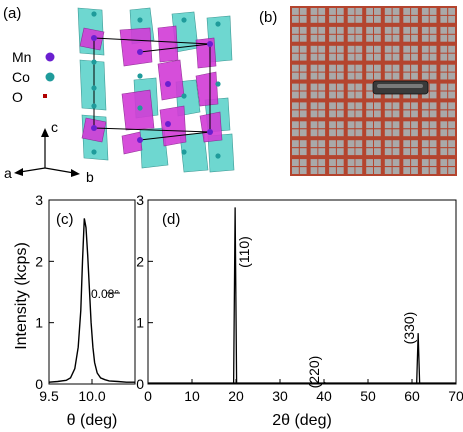 This screenshot has width=463, height=432. Describe the element at coordinates (368, 396) in the screenshot. I see `d-xtick-label: 50` at that location.